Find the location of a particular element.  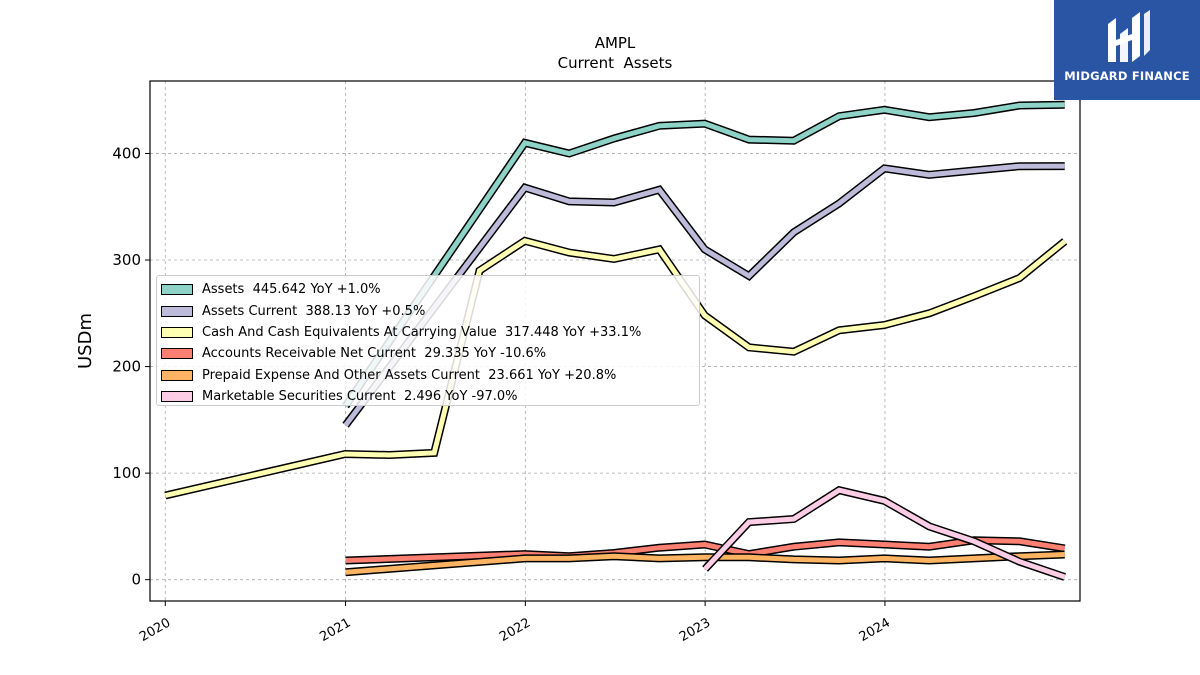

y-axis-label: USDm is located at coordinates (85, 341).